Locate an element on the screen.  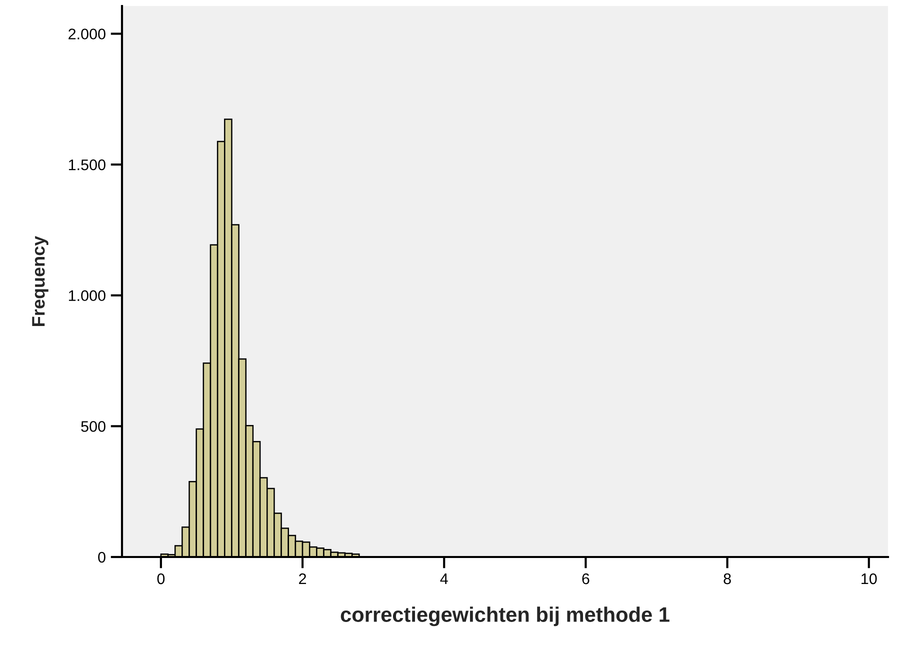
x-tick-label: 0 is located at coordinates (161, 578).